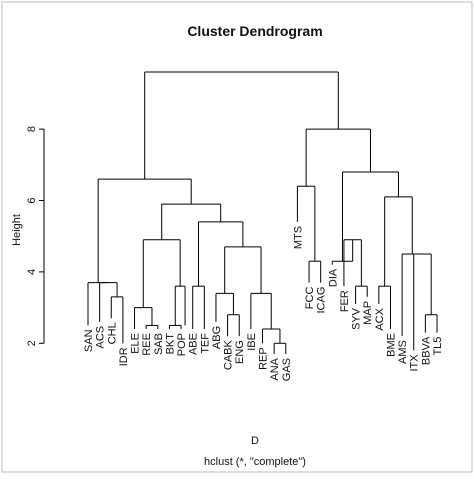 This screenshot has width=474, height=479. I want to click on leaf-label-ibe: IBE, so click(252, 342).